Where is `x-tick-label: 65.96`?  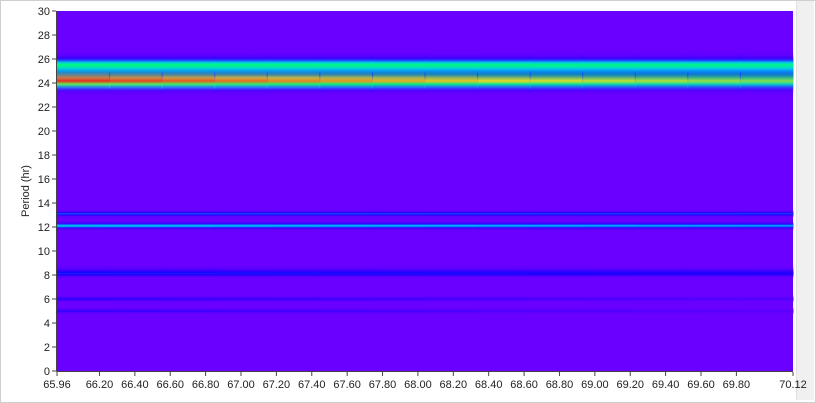
x-tick-label: 65.96 is located at coordinates (57, 385).